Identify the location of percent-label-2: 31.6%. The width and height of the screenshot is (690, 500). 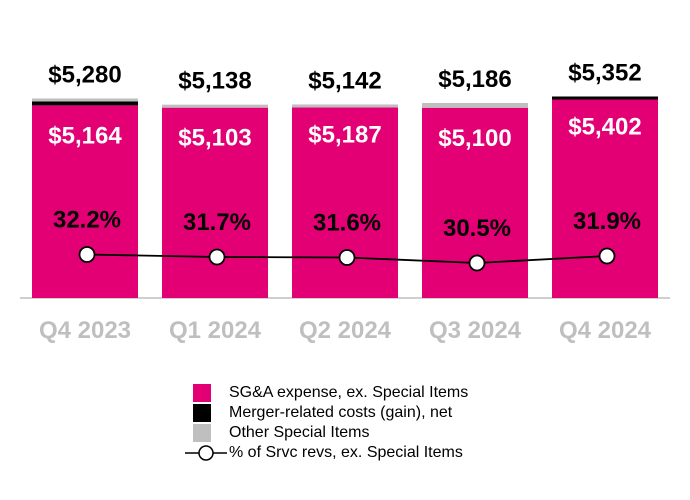
(347, 223).